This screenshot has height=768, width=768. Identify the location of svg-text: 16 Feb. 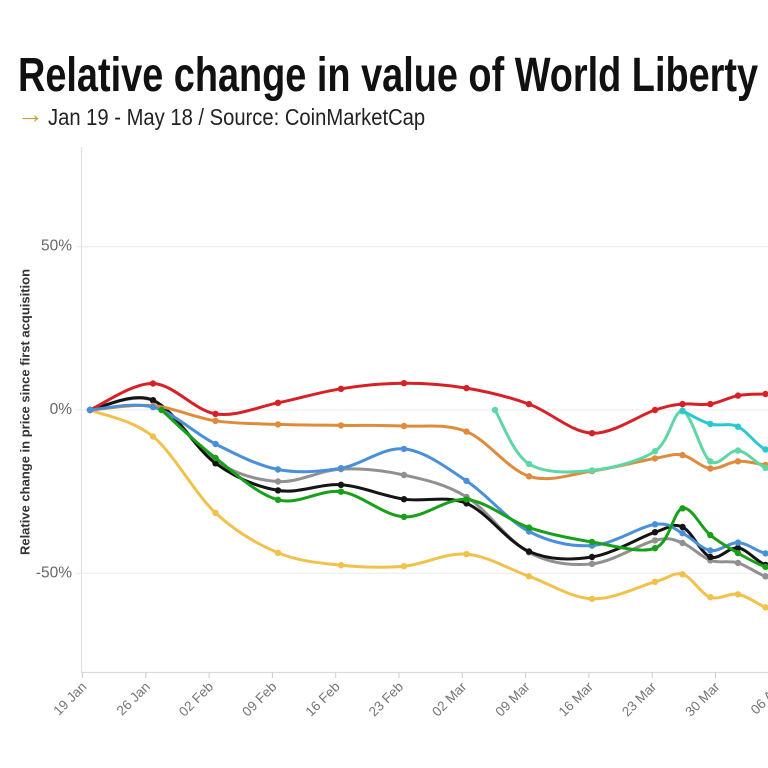
(322, 699).